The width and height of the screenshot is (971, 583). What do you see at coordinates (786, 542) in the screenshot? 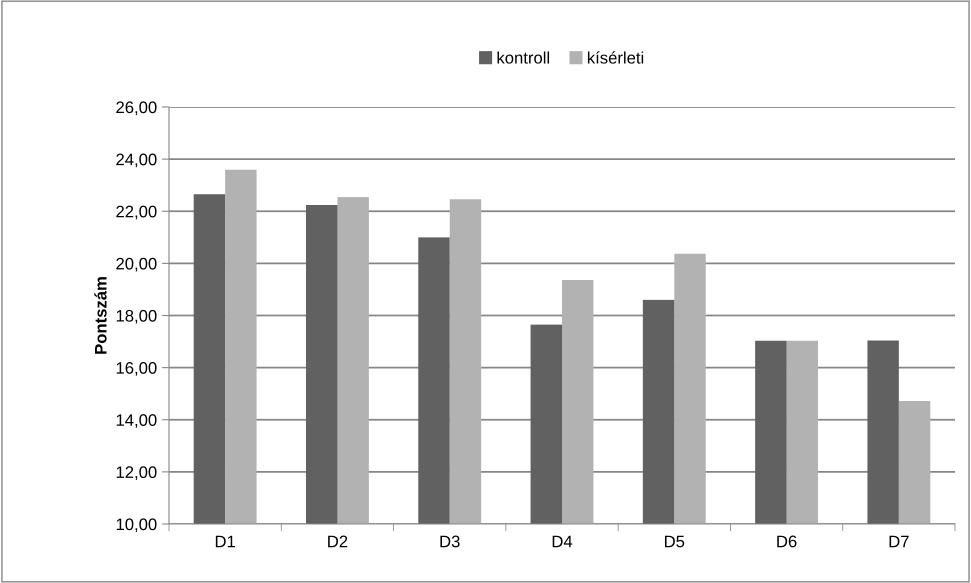
I see `x-tick-label: D6` at bounding box center [786, 542].